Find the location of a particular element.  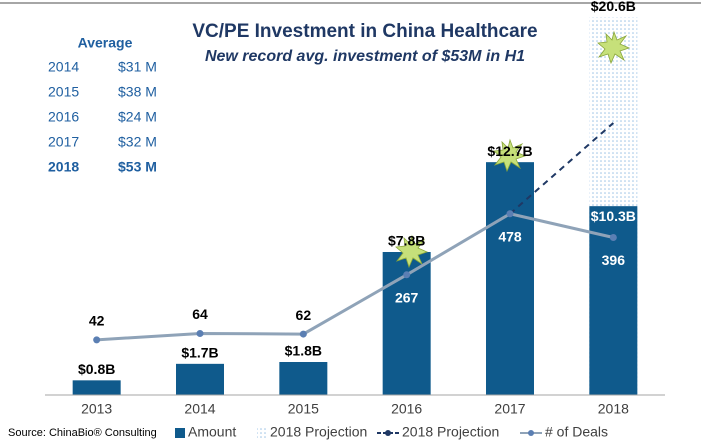

deals-label: 478 is located at coordinates (510, 236).